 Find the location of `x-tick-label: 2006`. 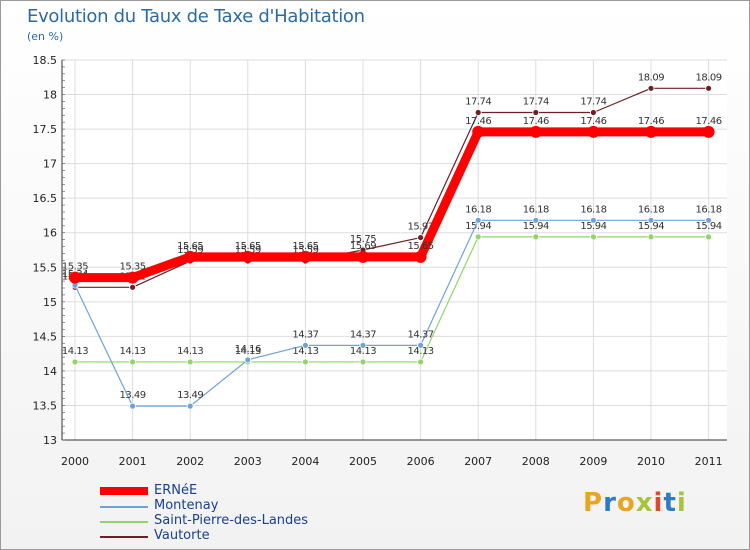

x-tick-label: 2006 is located at coordinates (421, 461).